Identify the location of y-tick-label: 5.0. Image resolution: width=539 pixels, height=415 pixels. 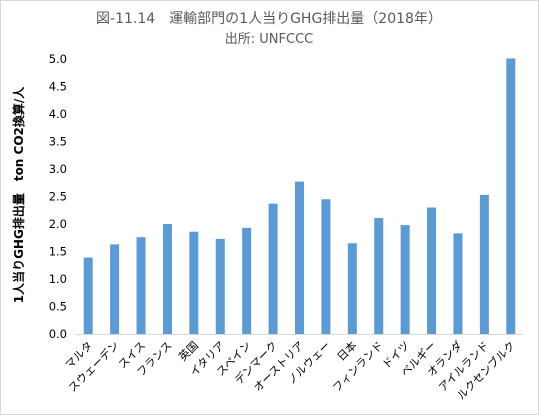
(58, 59).